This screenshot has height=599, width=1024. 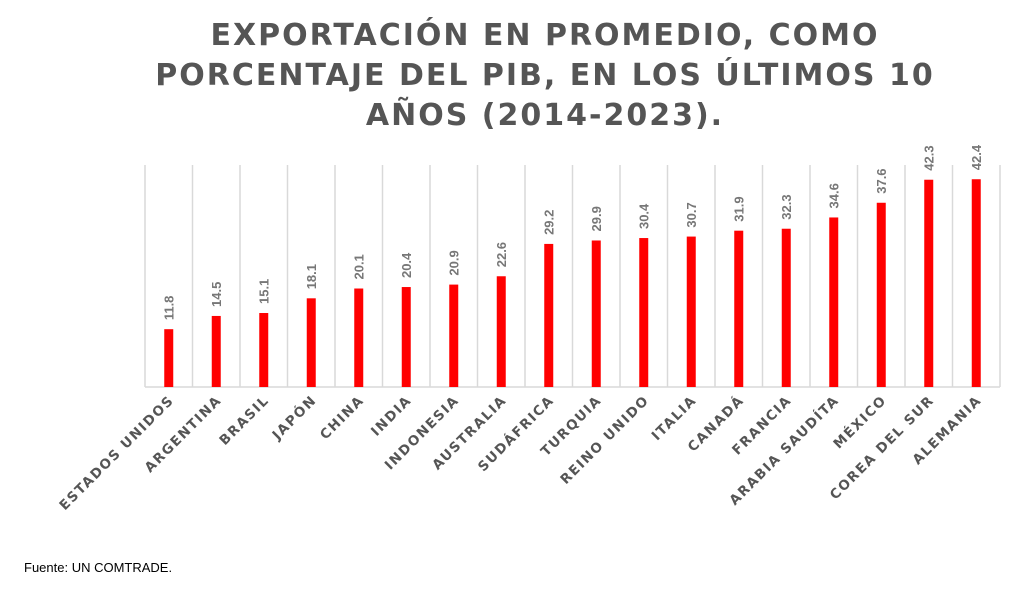 What do you see at coordinates (545, 115) in the screenshot?
I see `chart-title-line: AÑOS (2014-2023).` at bounding box center [545, 115].